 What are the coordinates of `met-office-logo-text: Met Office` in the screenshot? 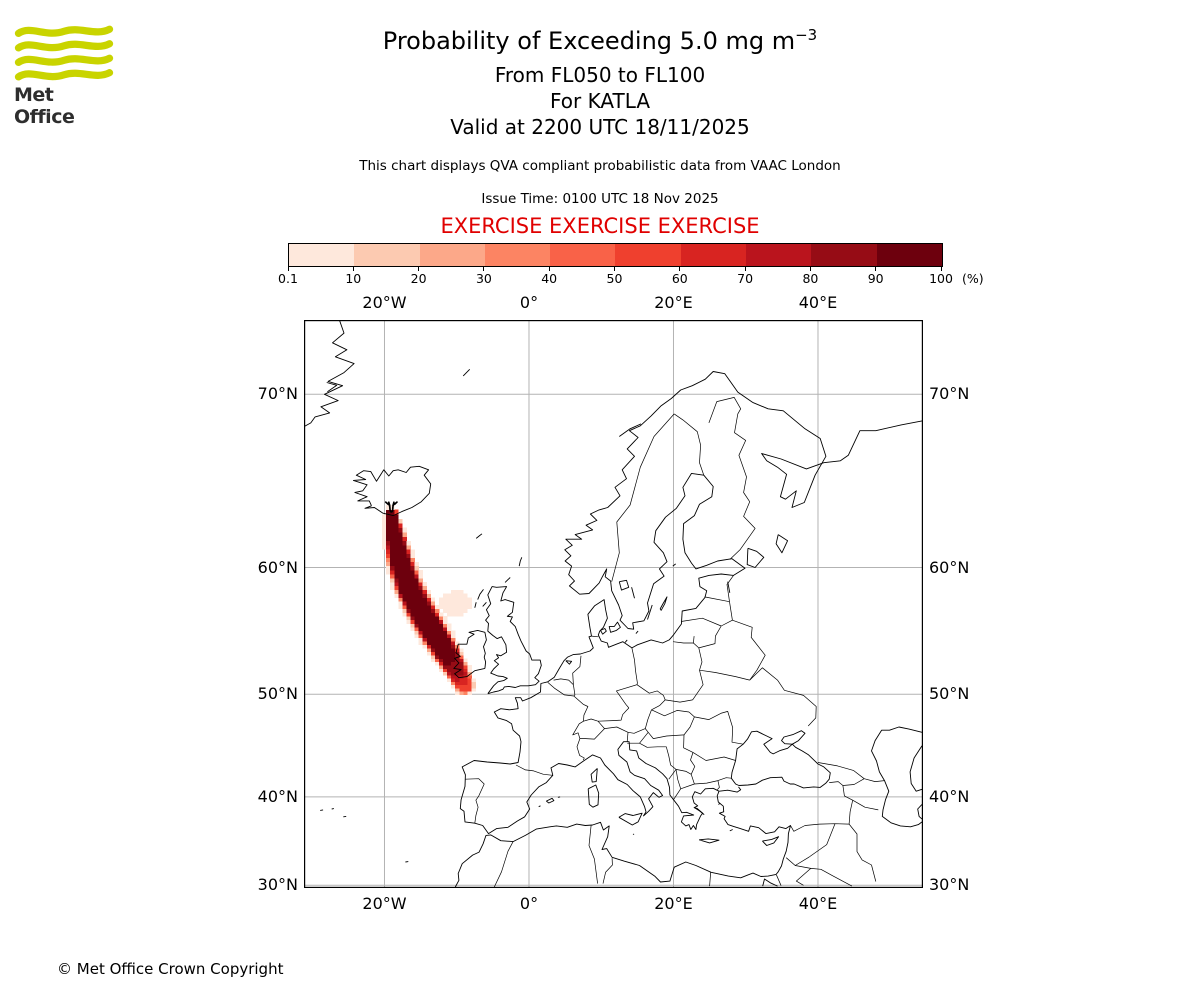 It's located at (44, 106).